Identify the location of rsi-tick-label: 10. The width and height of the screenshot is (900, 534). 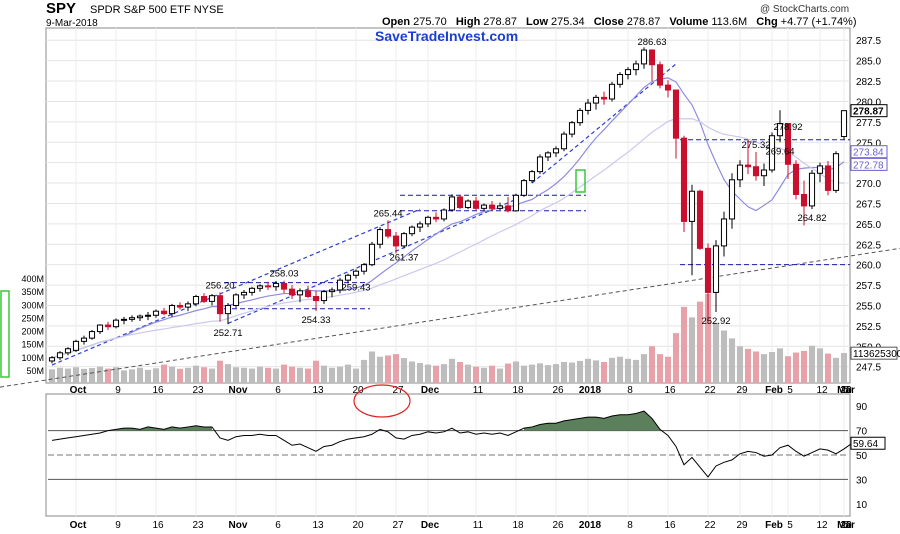
(862, 505).